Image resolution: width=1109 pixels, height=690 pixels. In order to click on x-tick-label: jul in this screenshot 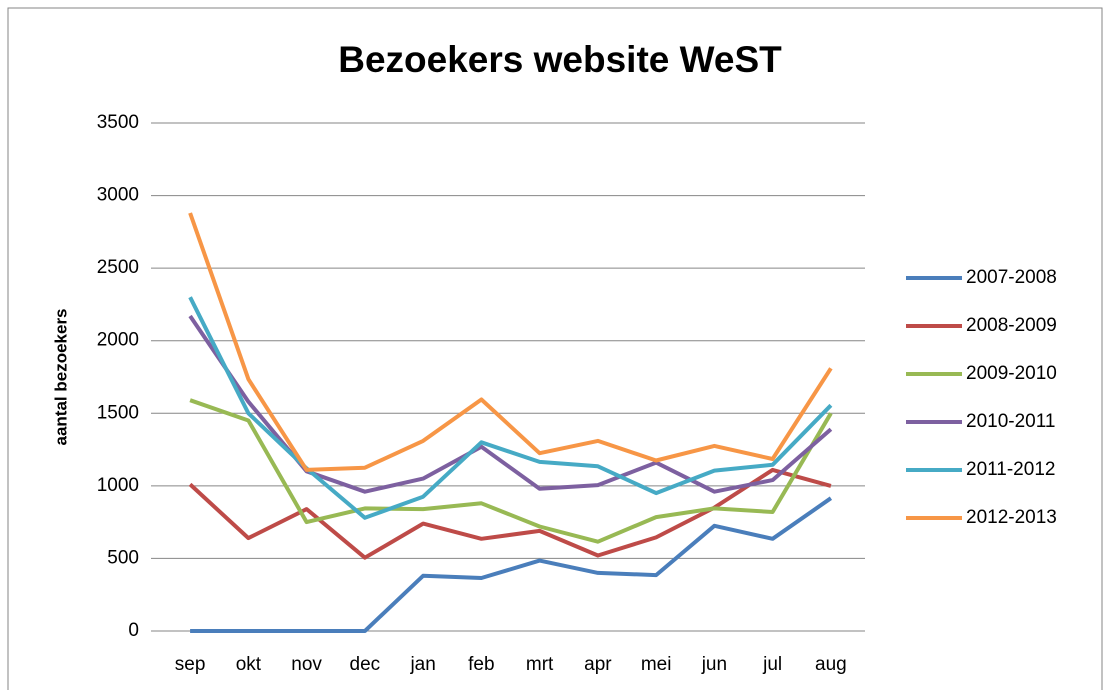, I will do `click(772, 664)`.